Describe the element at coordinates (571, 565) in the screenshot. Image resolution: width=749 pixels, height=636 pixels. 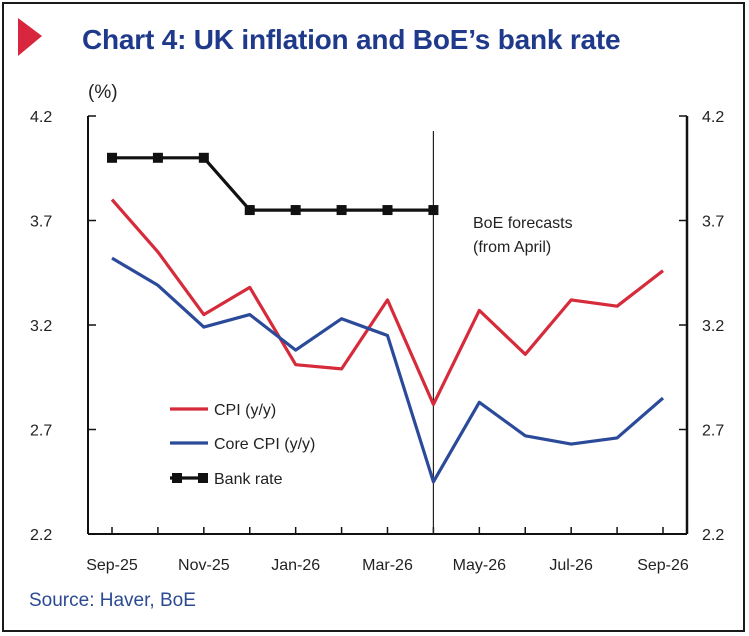
I see `x-tick-label: Jul-26` at that location.